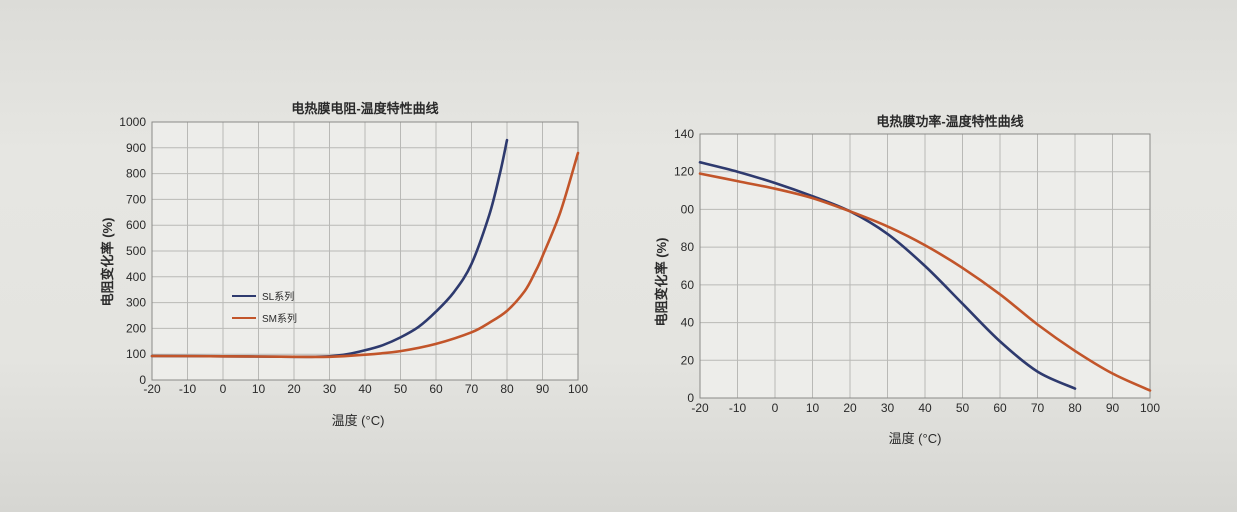 The height and width of the screenshot is (512, 1237). I want to click on y-tick-label: 120, so click(684, 172).